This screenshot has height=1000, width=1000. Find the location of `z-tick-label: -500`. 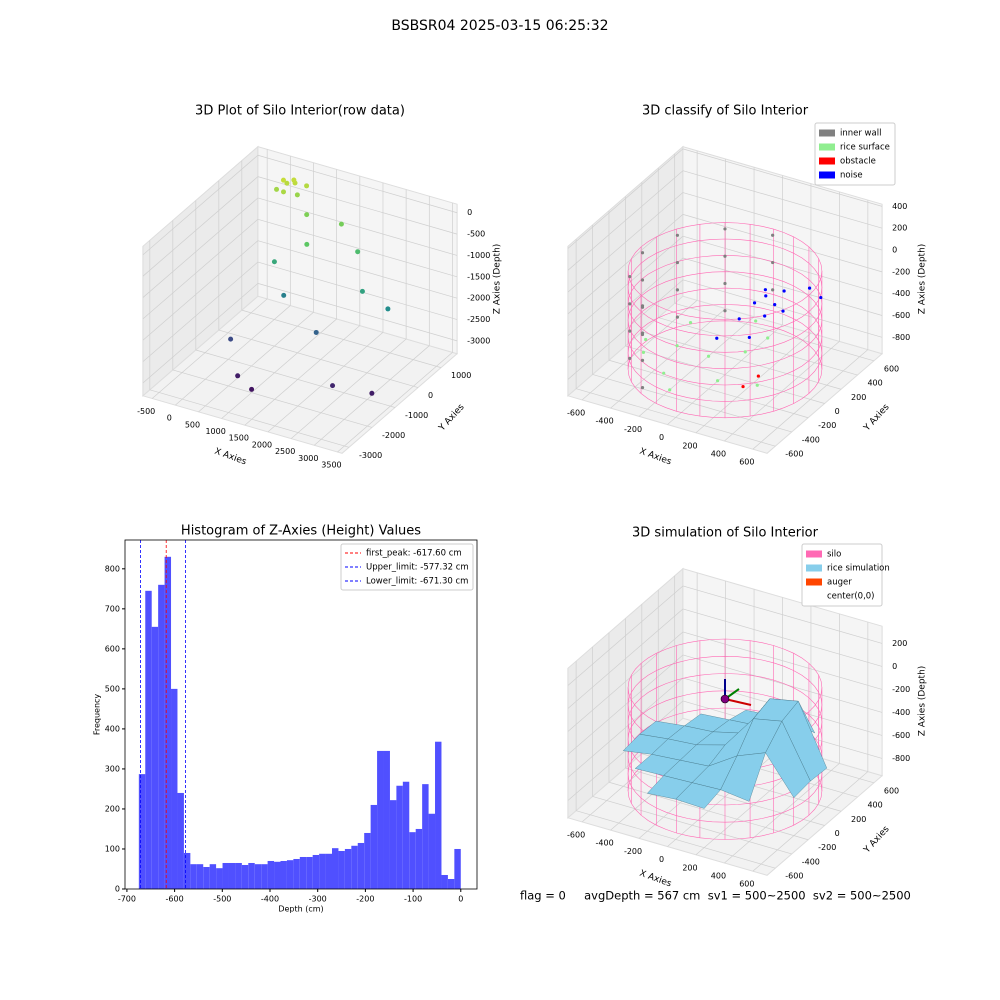

z-tick-label: -500 is located at coordinates (476, 234).